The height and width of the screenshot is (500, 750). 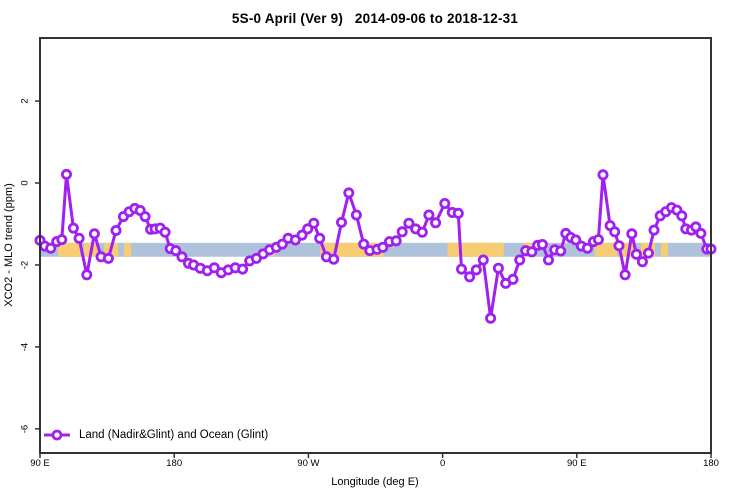 What do you see at coordinates (25, 183) in the screenshot?
I see `y-tick-label: 0` at bounding box center [25, 183].